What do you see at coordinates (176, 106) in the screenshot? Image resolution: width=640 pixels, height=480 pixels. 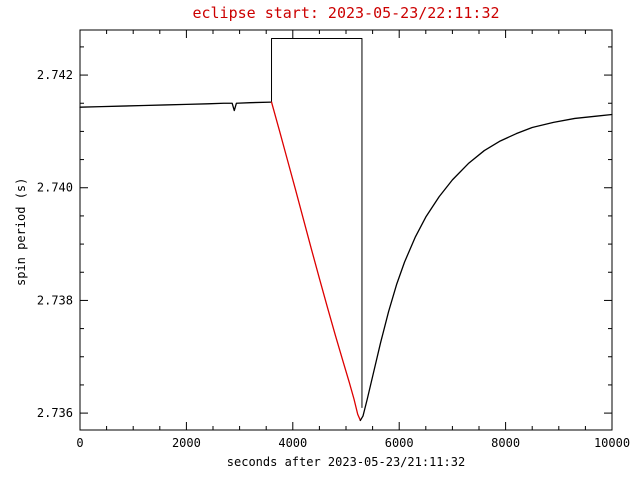 I see `series-pre-eclipse-spin-period` at bounding box center [176, 106].